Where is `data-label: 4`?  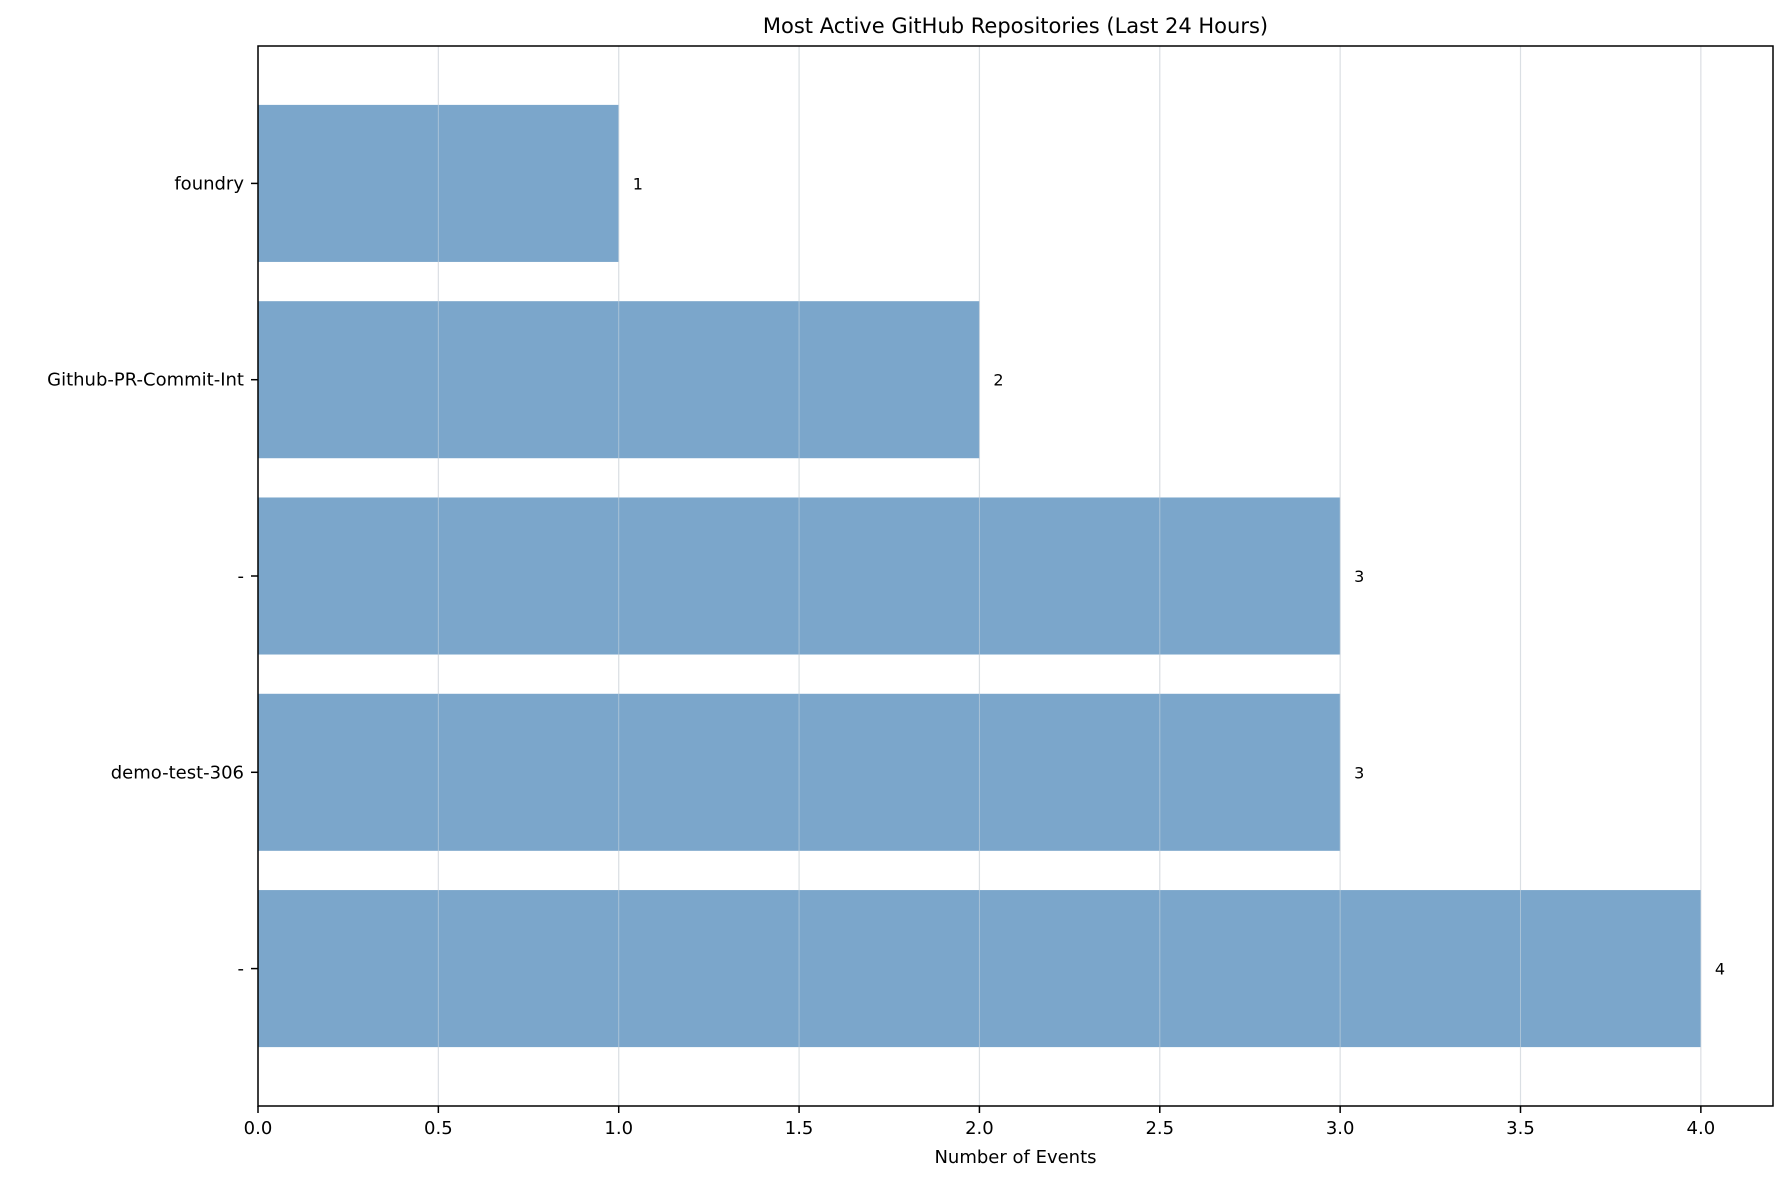
data-label: 4 is located at coordinates (1720, 969).